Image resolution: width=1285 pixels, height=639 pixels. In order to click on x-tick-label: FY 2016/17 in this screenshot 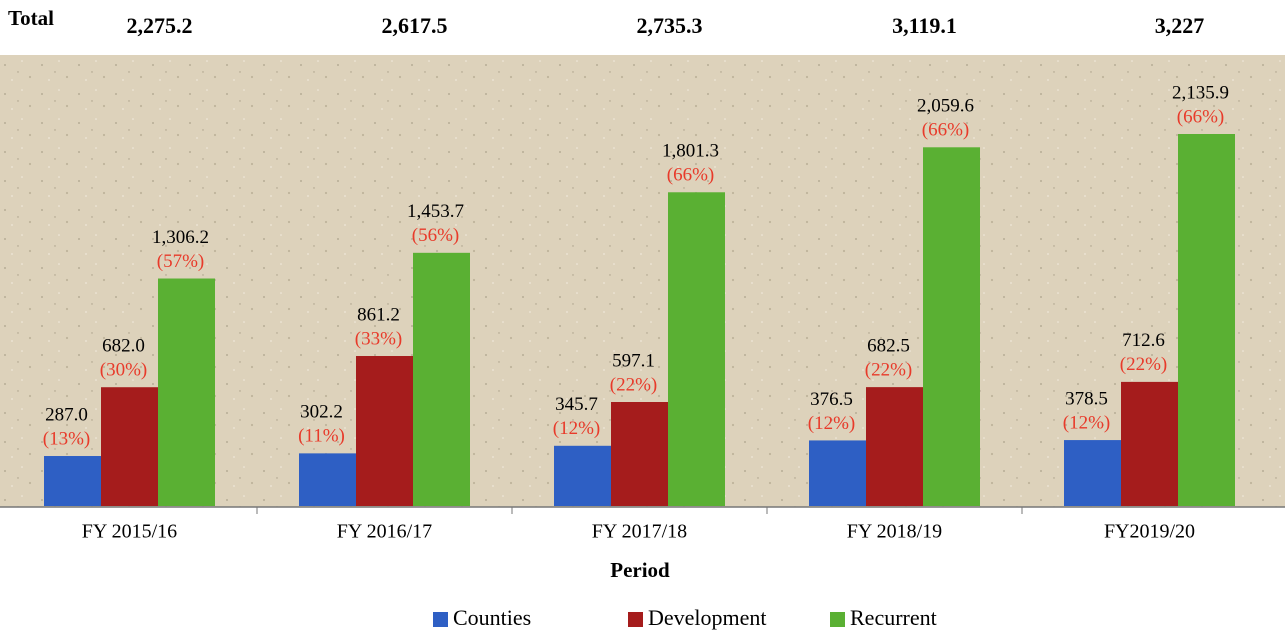, I will do `click(384, 532)`.